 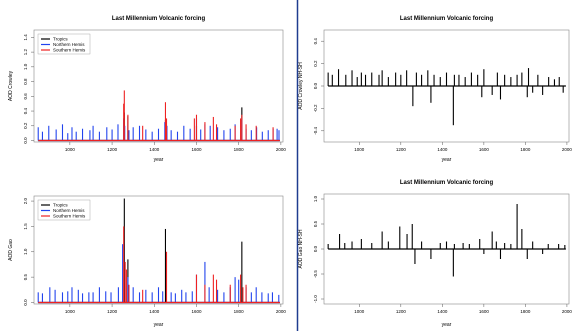 What do you see at coordinates (11, 250) in the screenshot?
I see `y-axis-label: AOD Gao` at bounding box center [11, 250].